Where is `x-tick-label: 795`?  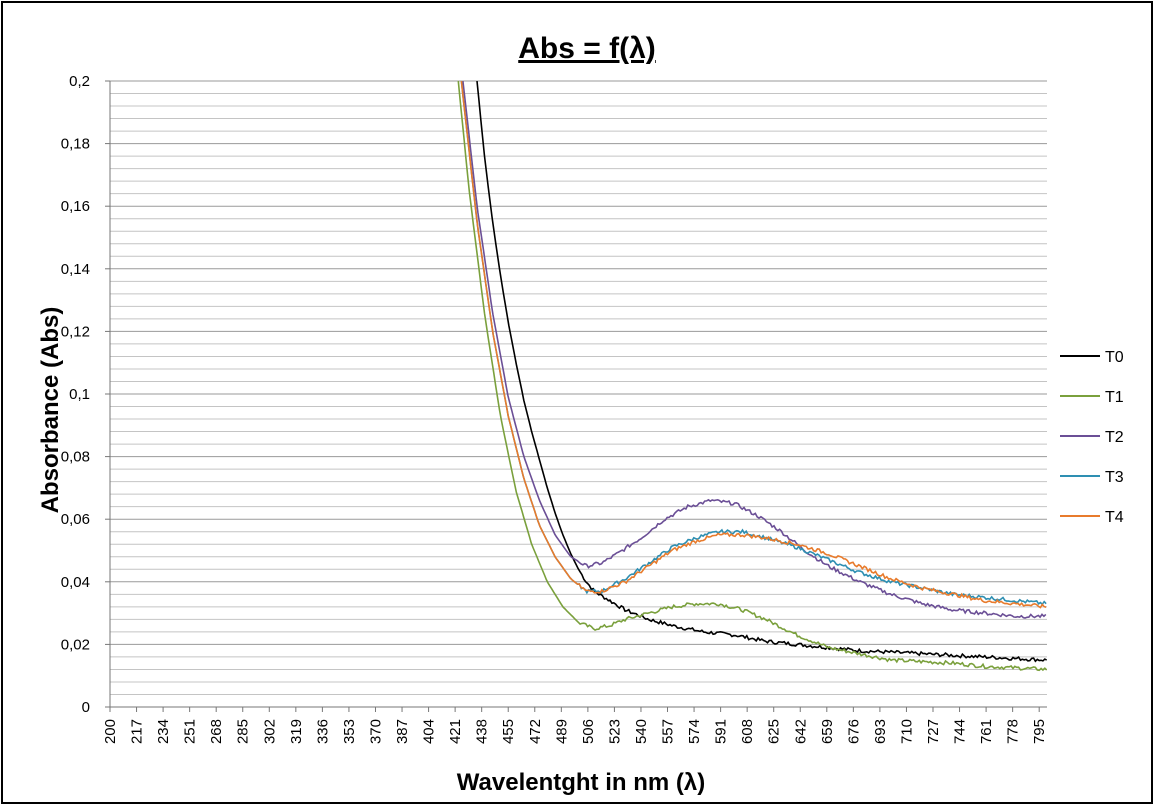 x-tick-label: 795 is located at coordinates (1039, 731).